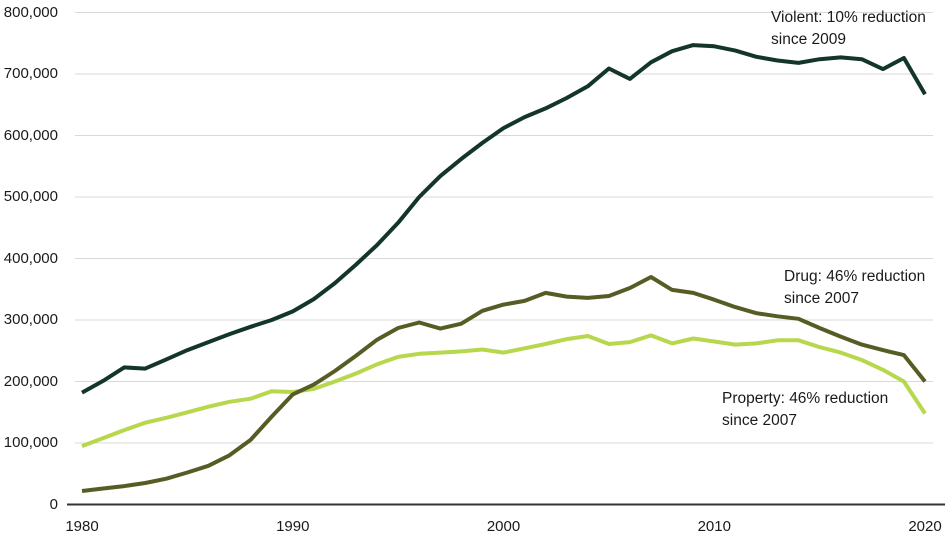 Image resolution: width=950 pixels, height=542 pixels. Describe the element at coordinates (805, 410) in the screenshot. I see `annotation-property: Property: 46% reduction since 2007` at that location.